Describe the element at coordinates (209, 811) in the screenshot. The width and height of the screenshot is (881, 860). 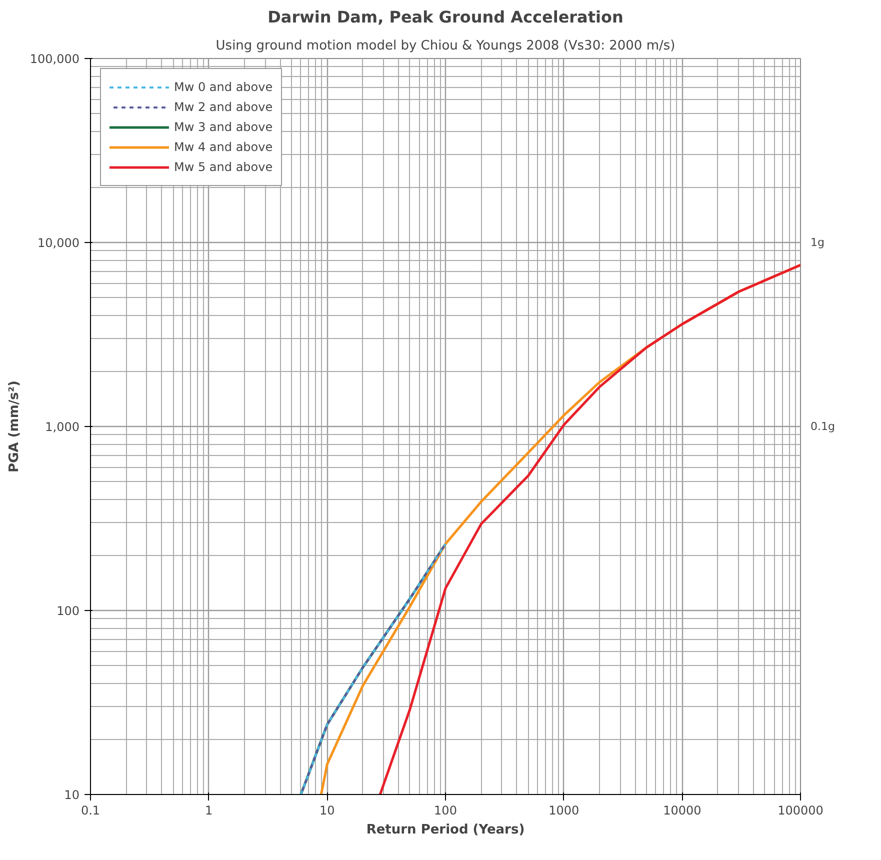
I see `x-tick-label: 1` at that location.